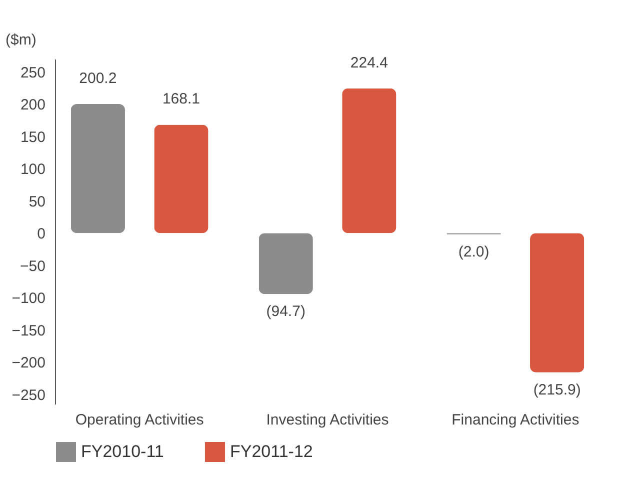  I want to click on y-axis-title: ($m), so click(21, 40).